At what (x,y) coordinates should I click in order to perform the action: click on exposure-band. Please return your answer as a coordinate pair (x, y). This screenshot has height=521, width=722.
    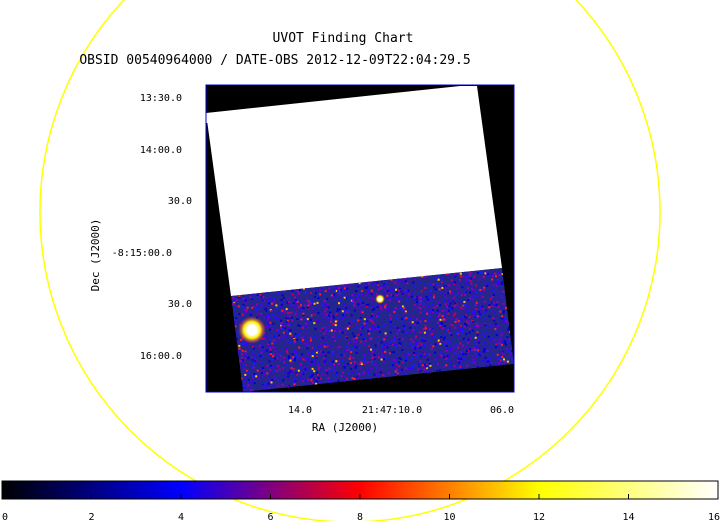
    Looking at the image, I should click on (372, 330).